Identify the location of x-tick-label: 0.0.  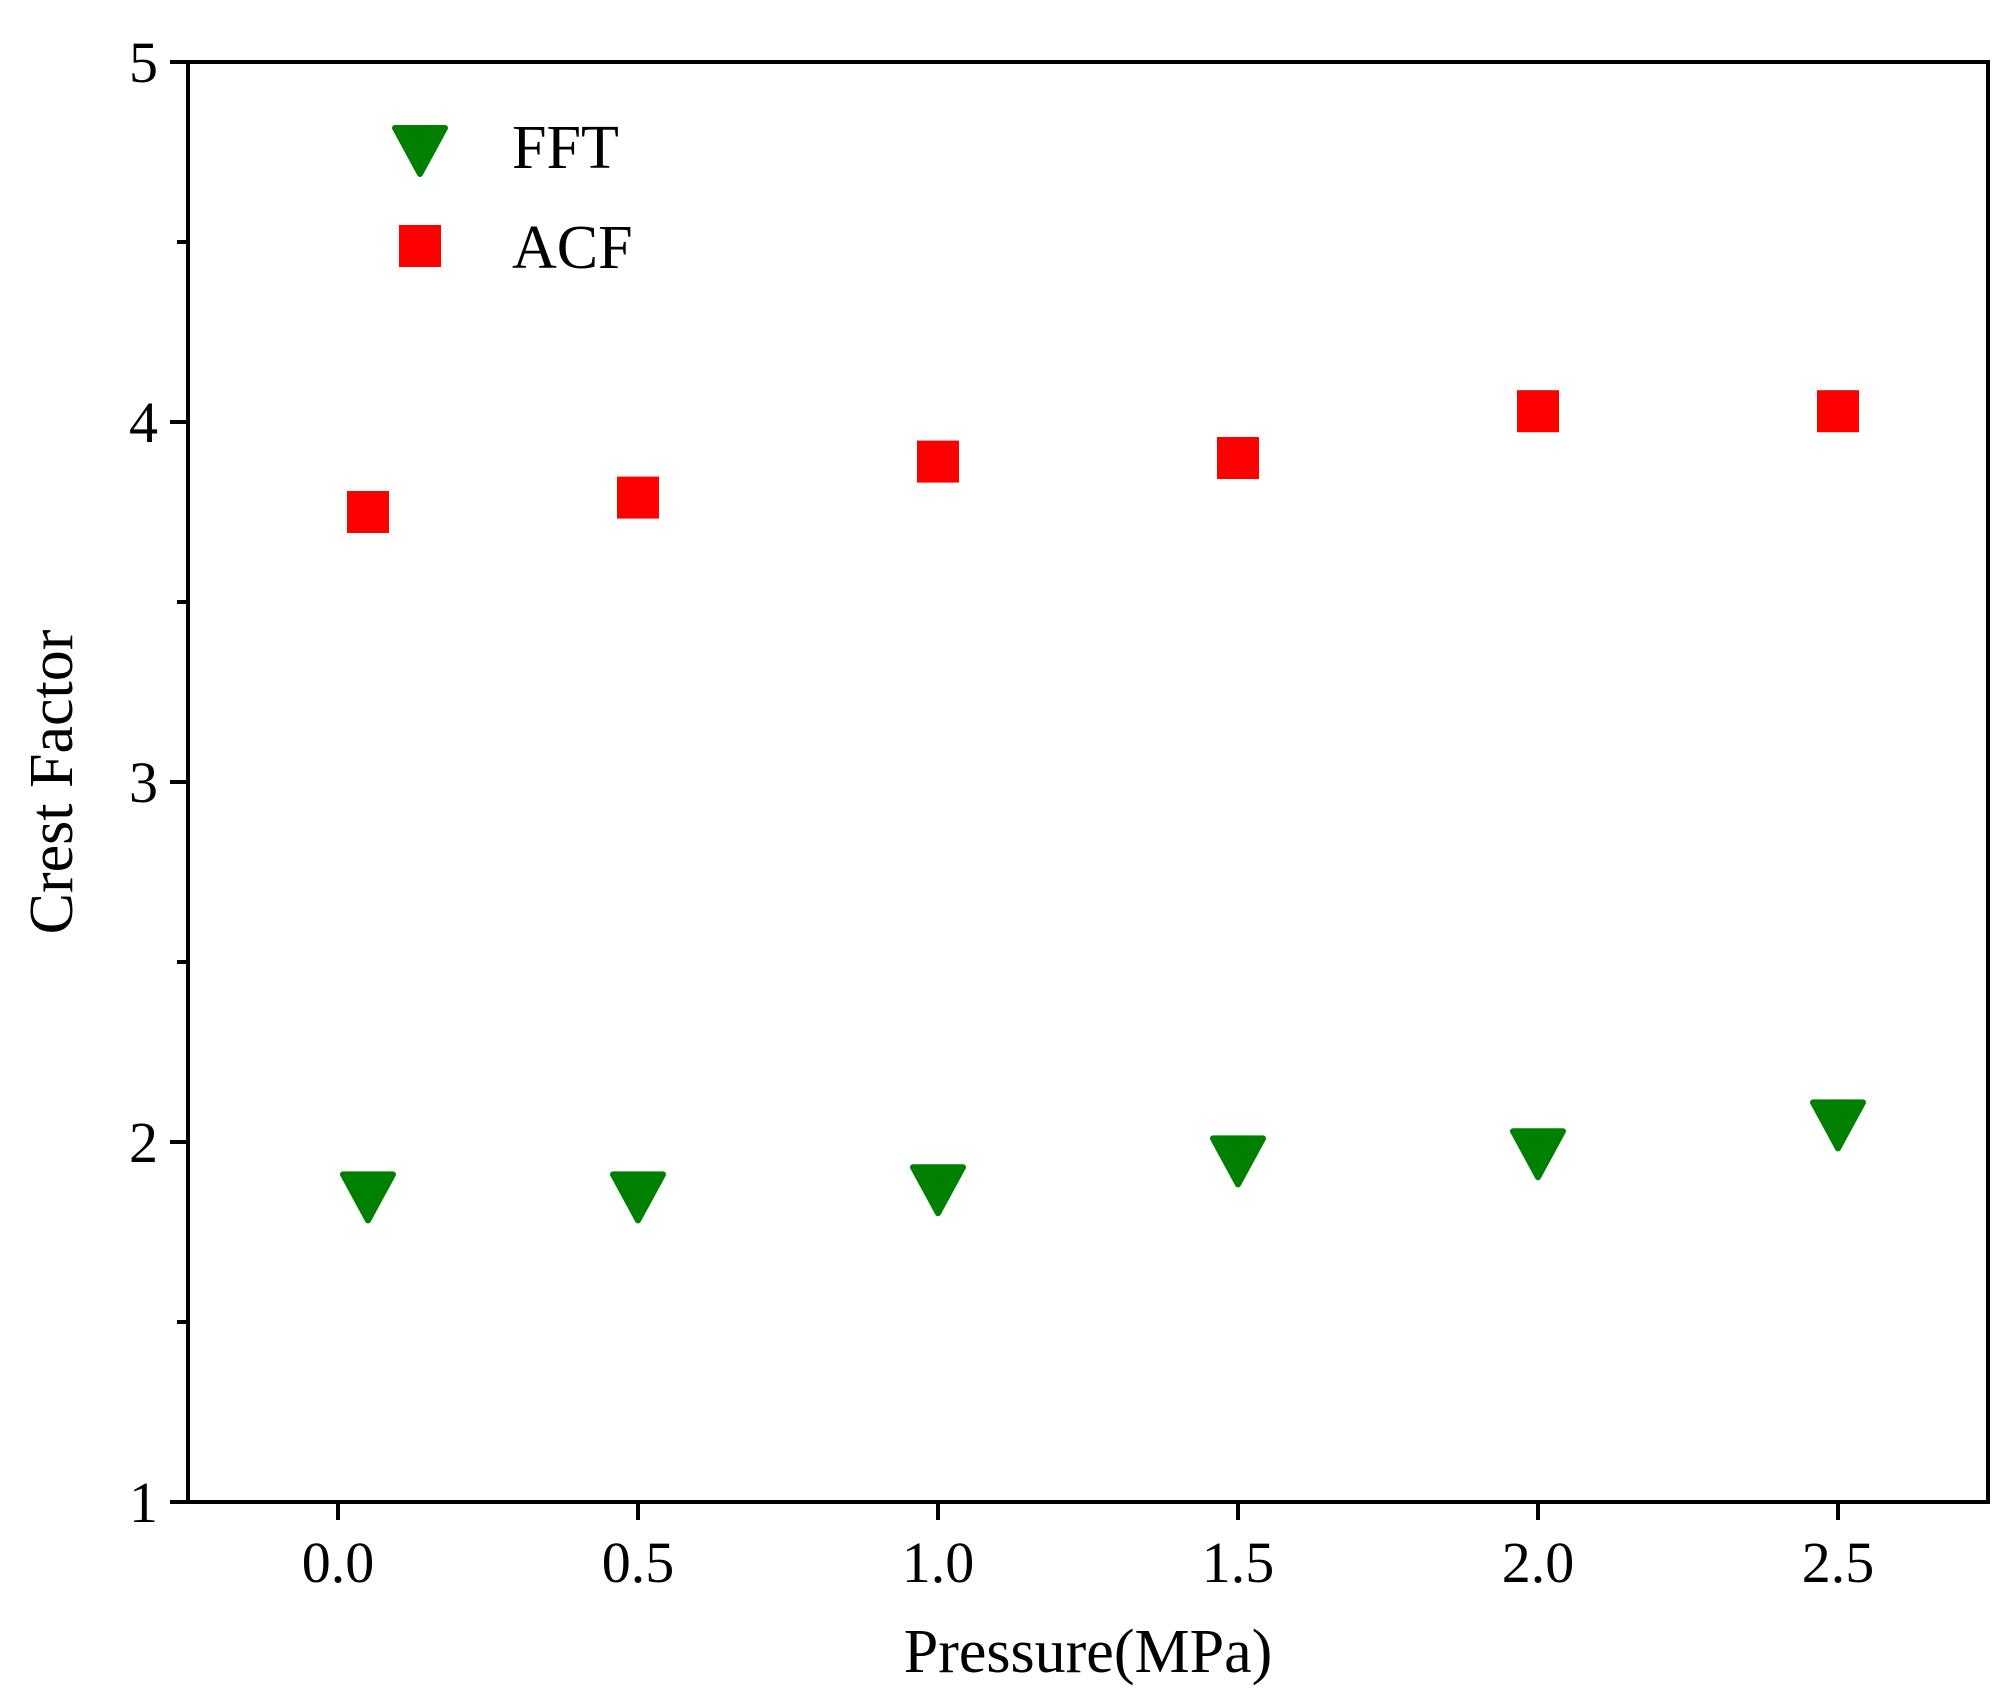
(338, 1562).